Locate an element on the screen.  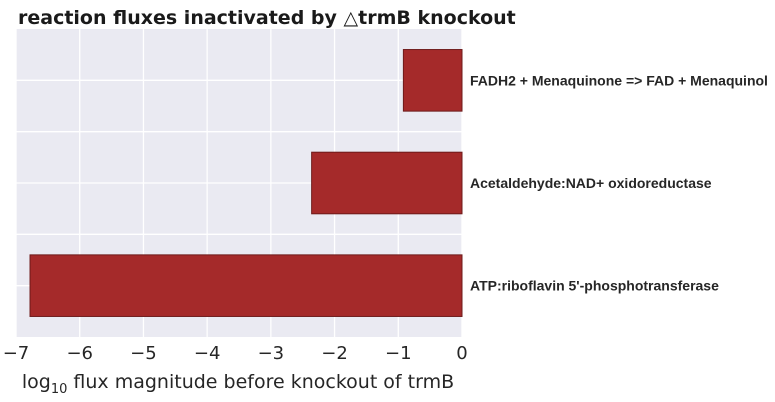
x-tick-label: −6 is located at coordinates (79, 353).